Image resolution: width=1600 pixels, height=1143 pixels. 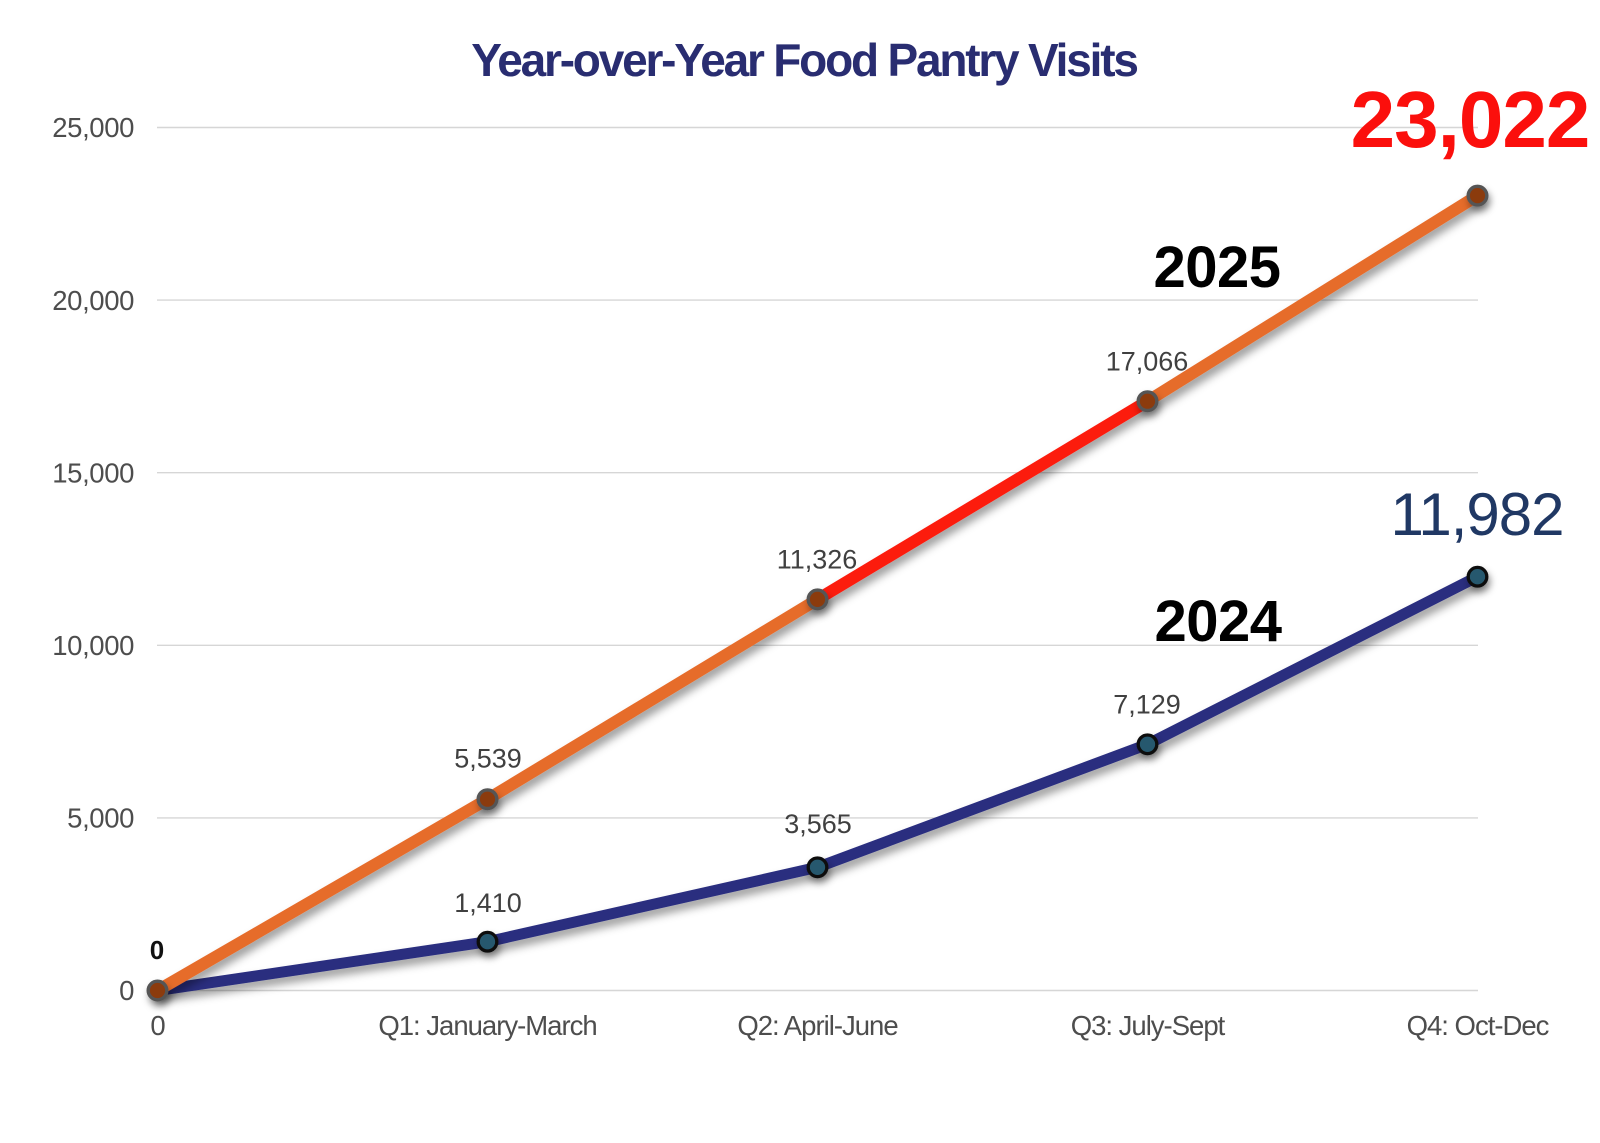 What do you see at coordinates (804, 60) in the screenshot?
I see `svg-text:Year-over-Year Food Pantry Vis: Year-over-Year Food Pantry Visits` at bounding box center [804, 60].